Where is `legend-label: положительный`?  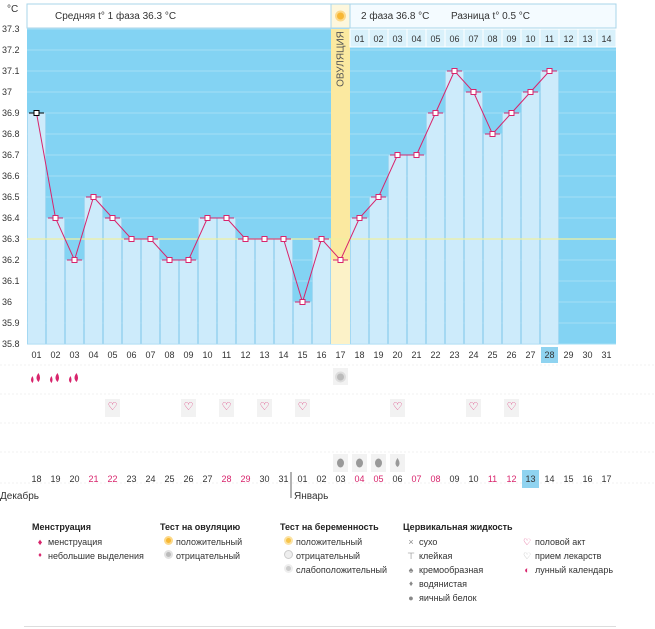
legend-label: положительный is located at coordinates (209, 542).